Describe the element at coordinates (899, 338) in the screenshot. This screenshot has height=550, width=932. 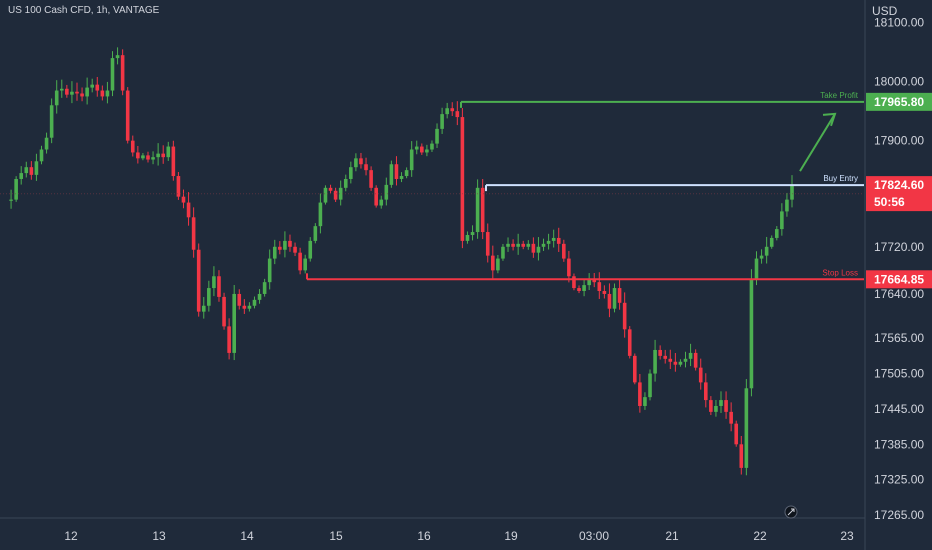
I see `y-tick-label: 17565.00` at that location.